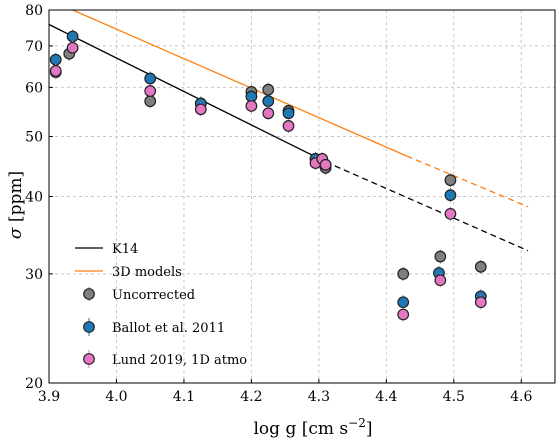 This screenshot has width=560, height=447. What do you see at coordinates (386, 397) in the screenshot?
I see `x-tick-label: 4.4` at bounding box center [386, 397].